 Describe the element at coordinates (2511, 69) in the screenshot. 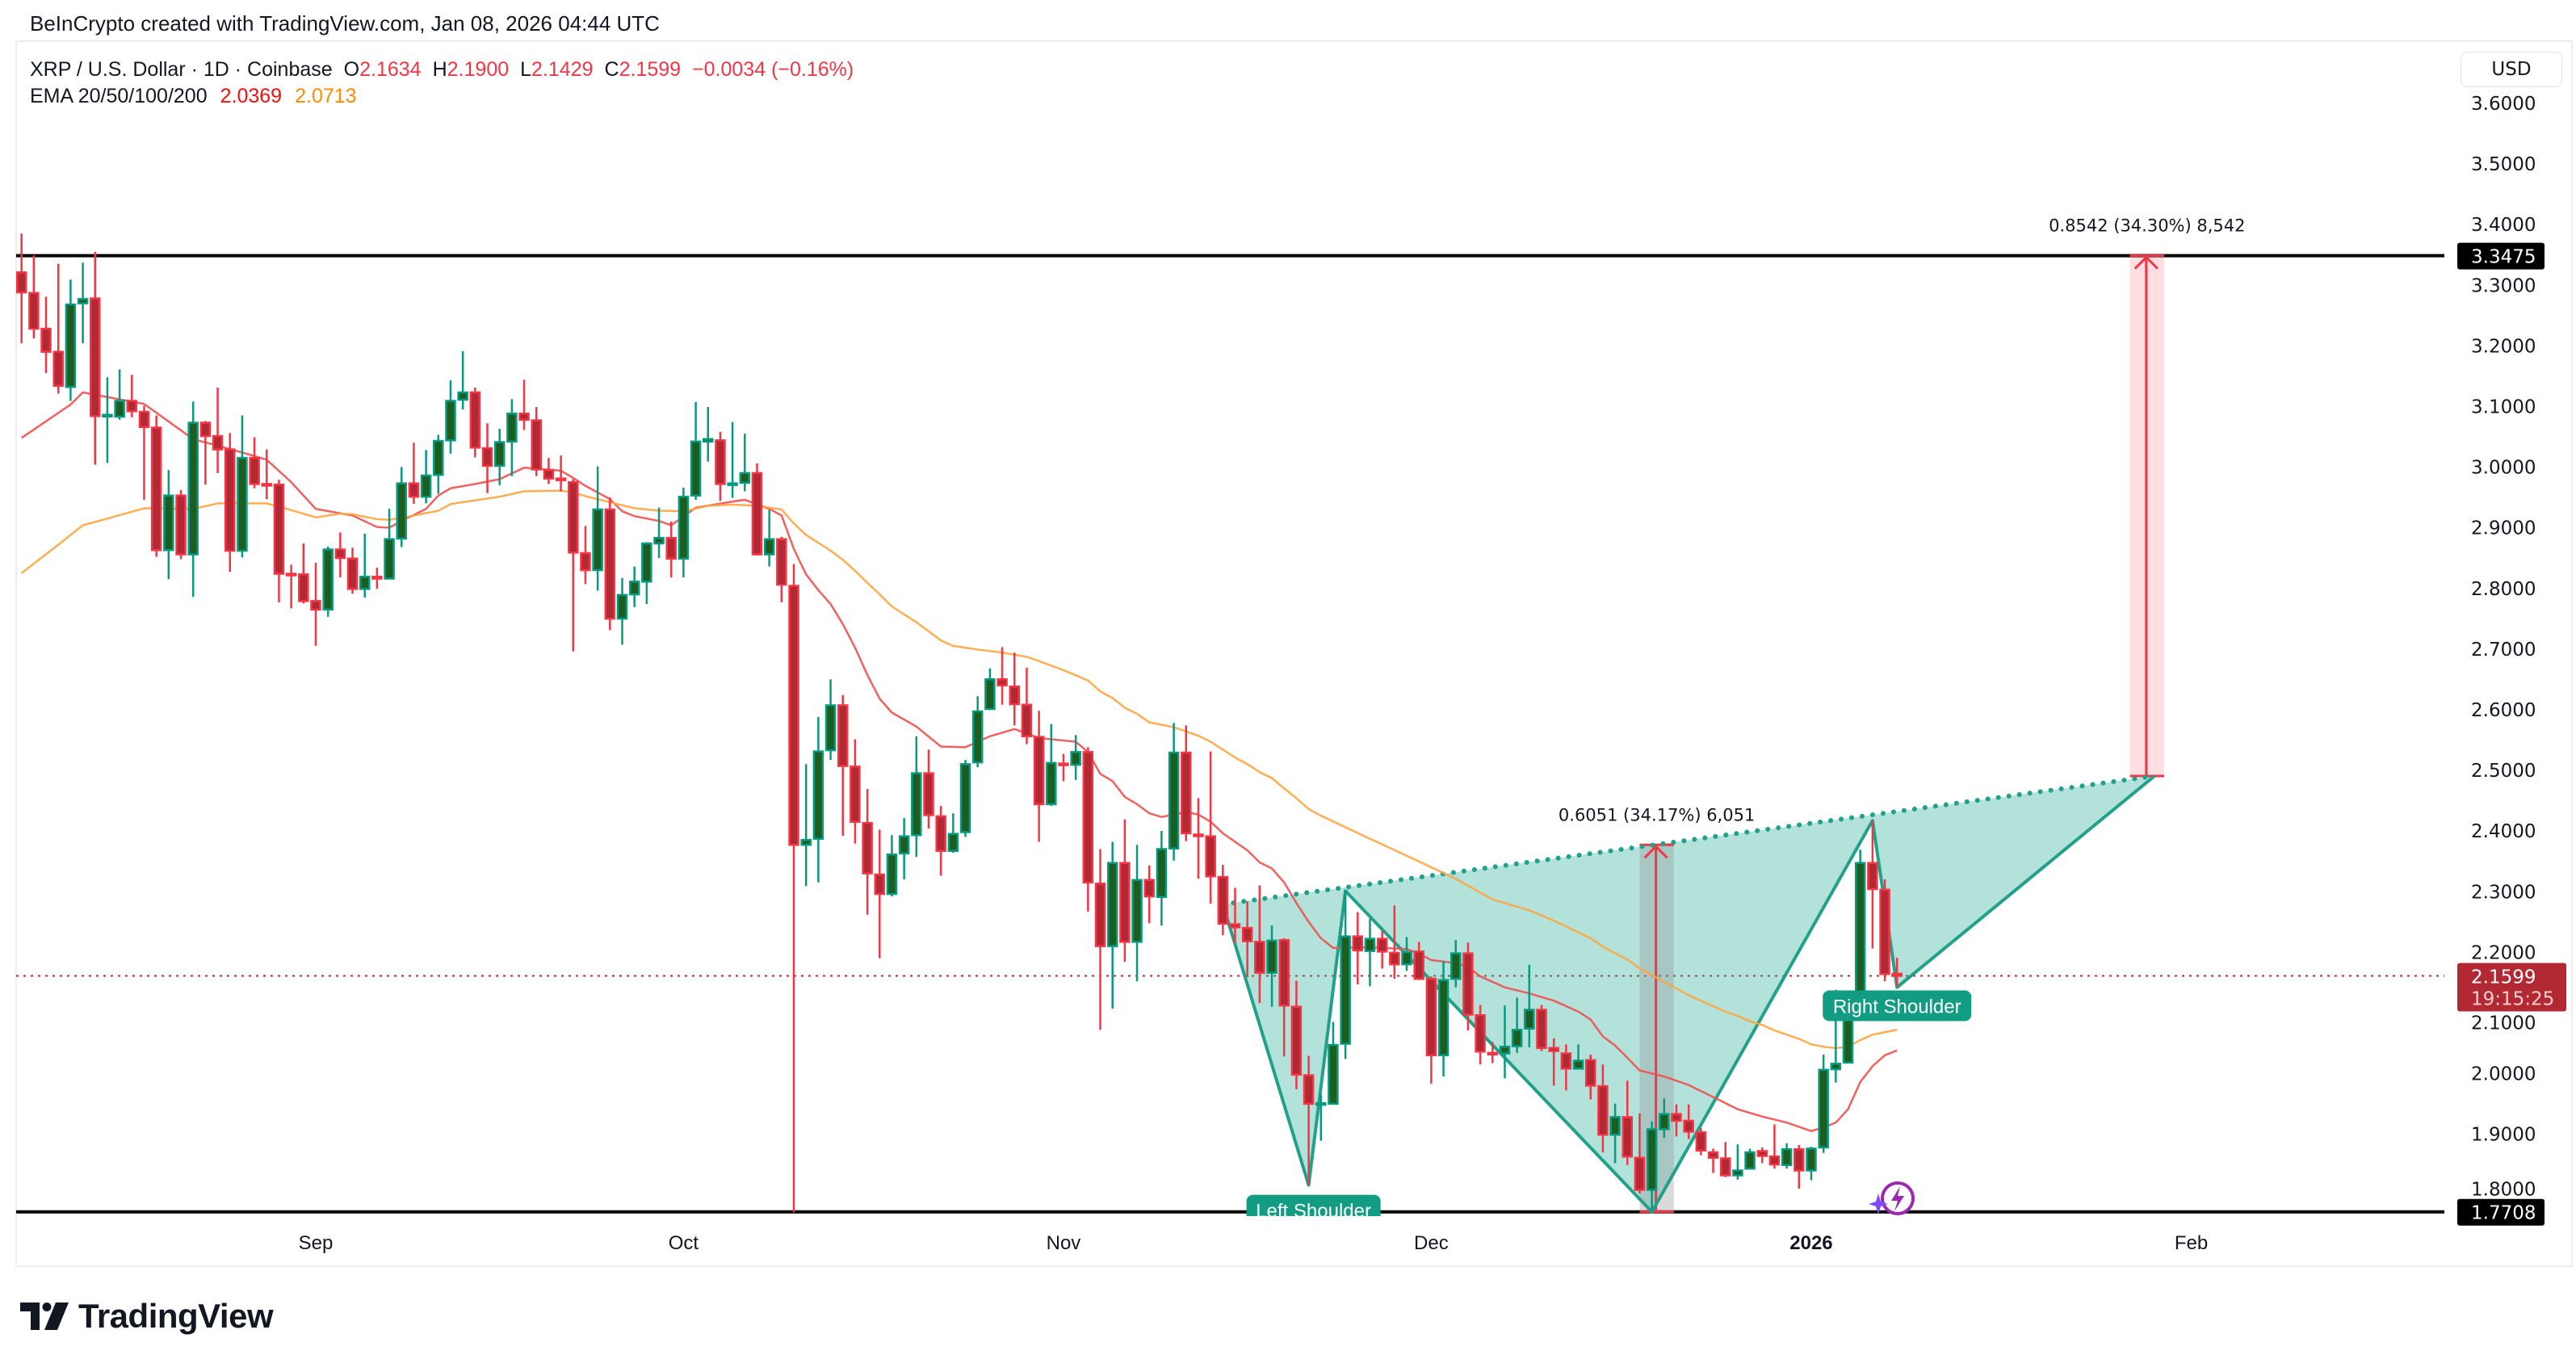

I see `currency-button: USD` at that location.